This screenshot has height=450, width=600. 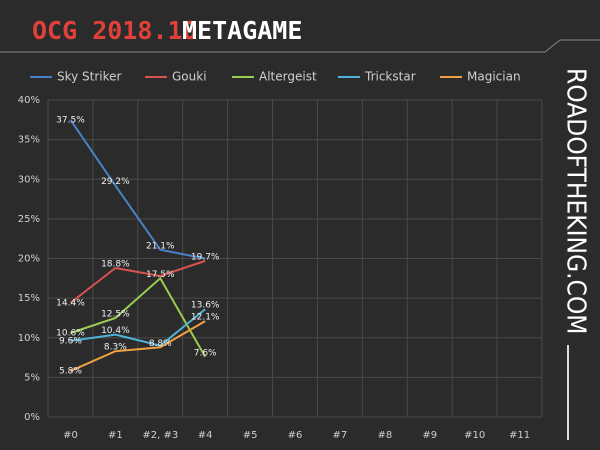 I want to click on data-label: 12.1%, so click(x=205, y=318).